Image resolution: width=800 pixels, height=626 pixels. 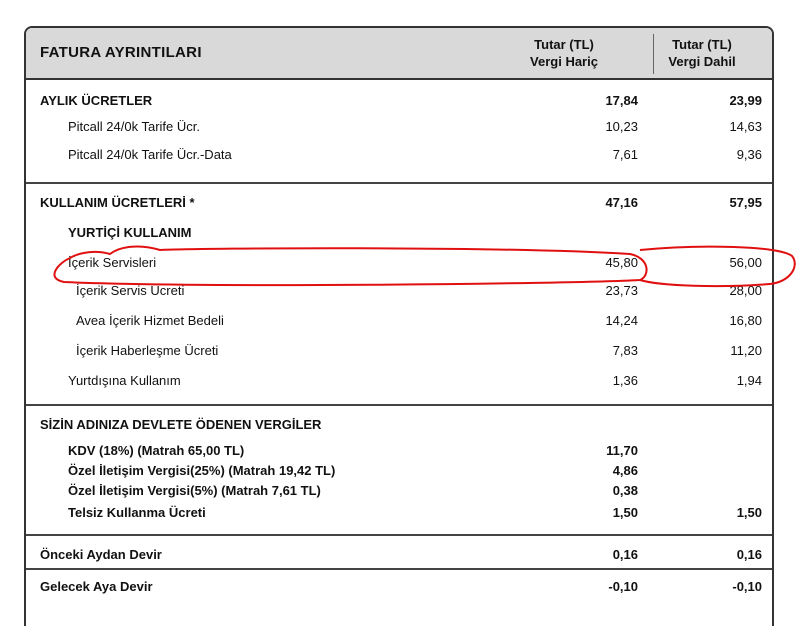 I want to click on value-excl-tax: 11,70, so click(x=622, y=450).